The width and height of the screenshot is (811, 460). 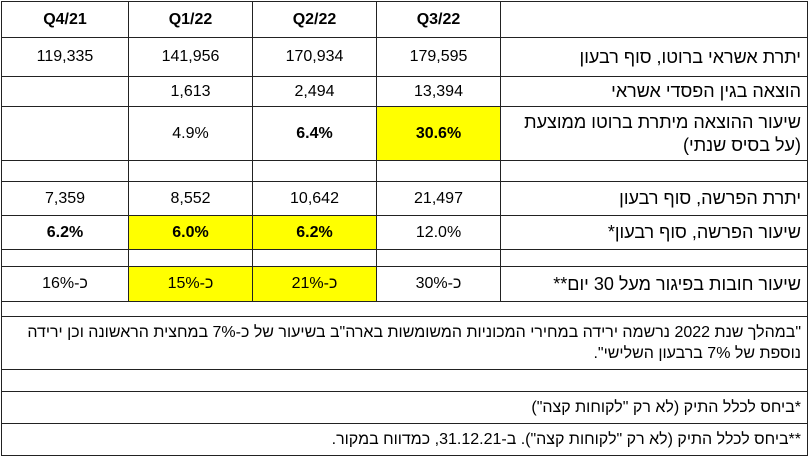 I want to click on row-provision-balance-q4-21: 7,359, so click(x=65, y=199).